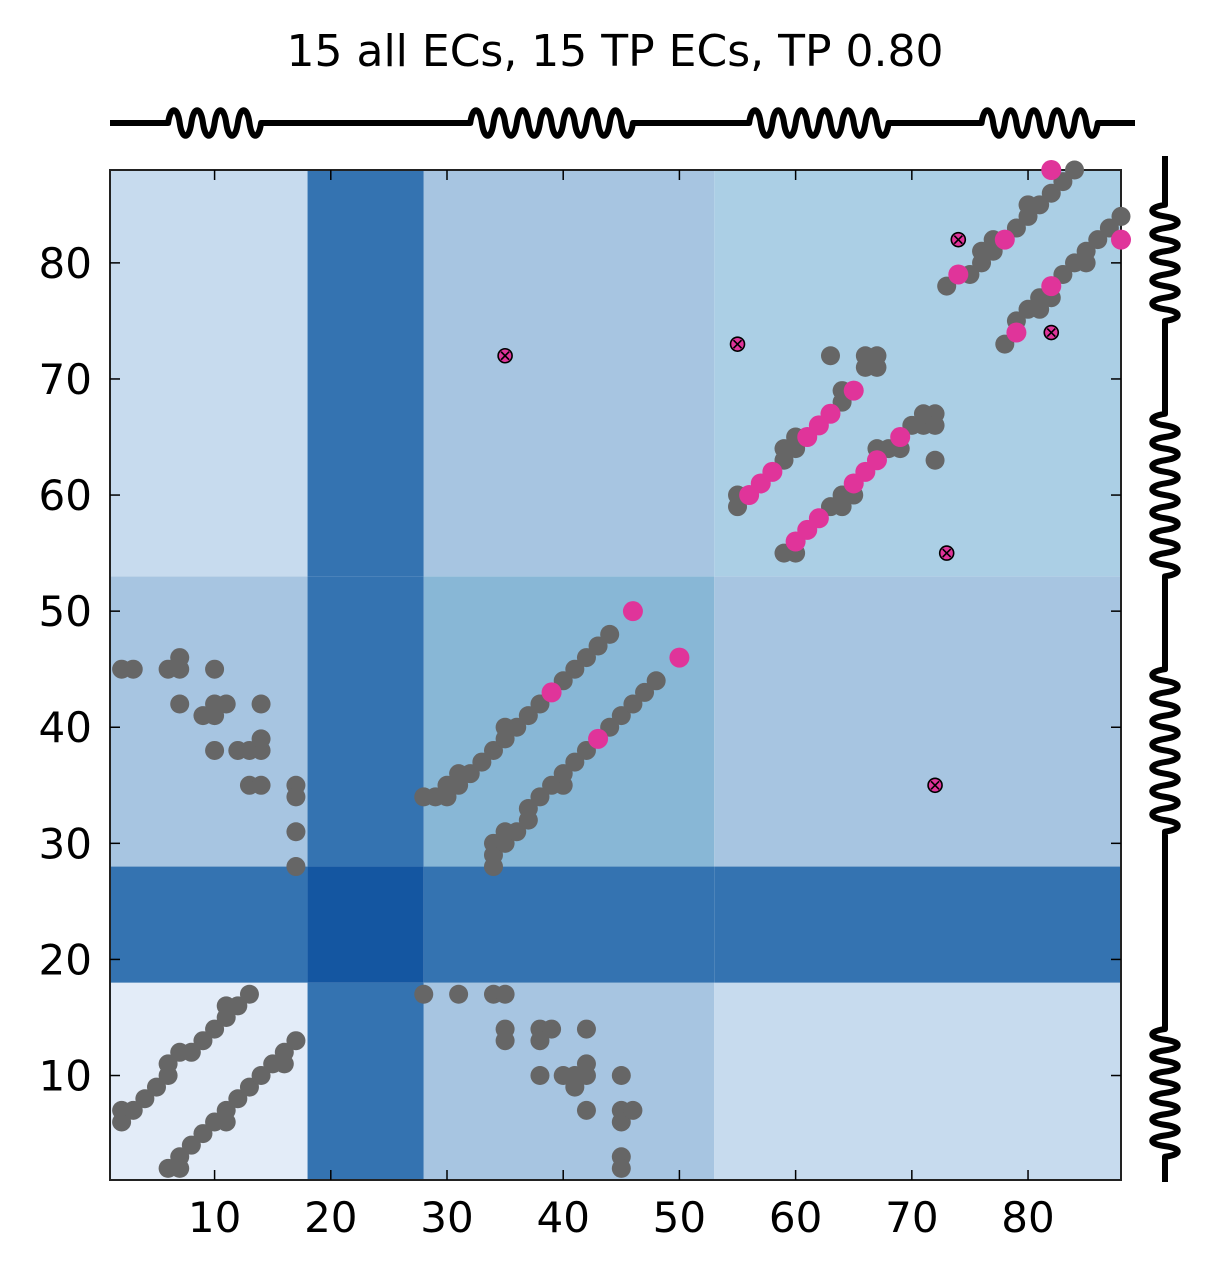  I want to click on top-secondary-structure, so click(622, 123).